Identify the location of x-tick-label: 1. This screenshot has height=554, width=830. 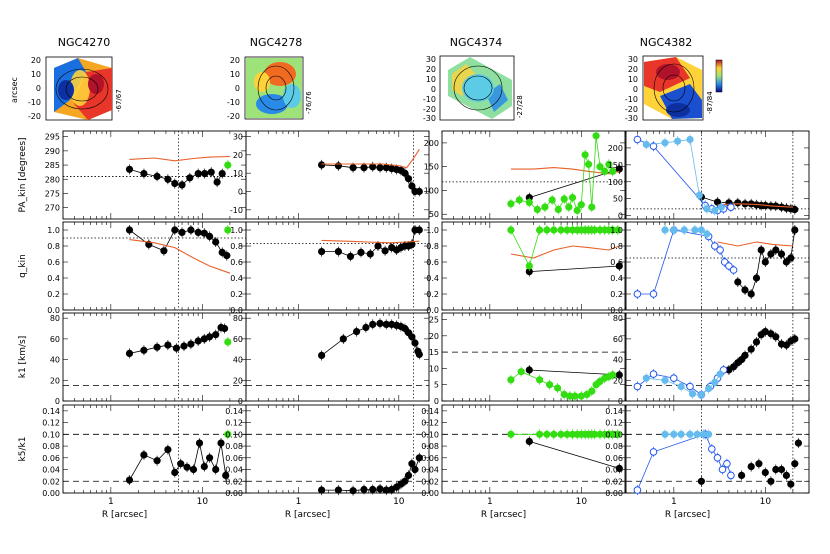
(111, 502).